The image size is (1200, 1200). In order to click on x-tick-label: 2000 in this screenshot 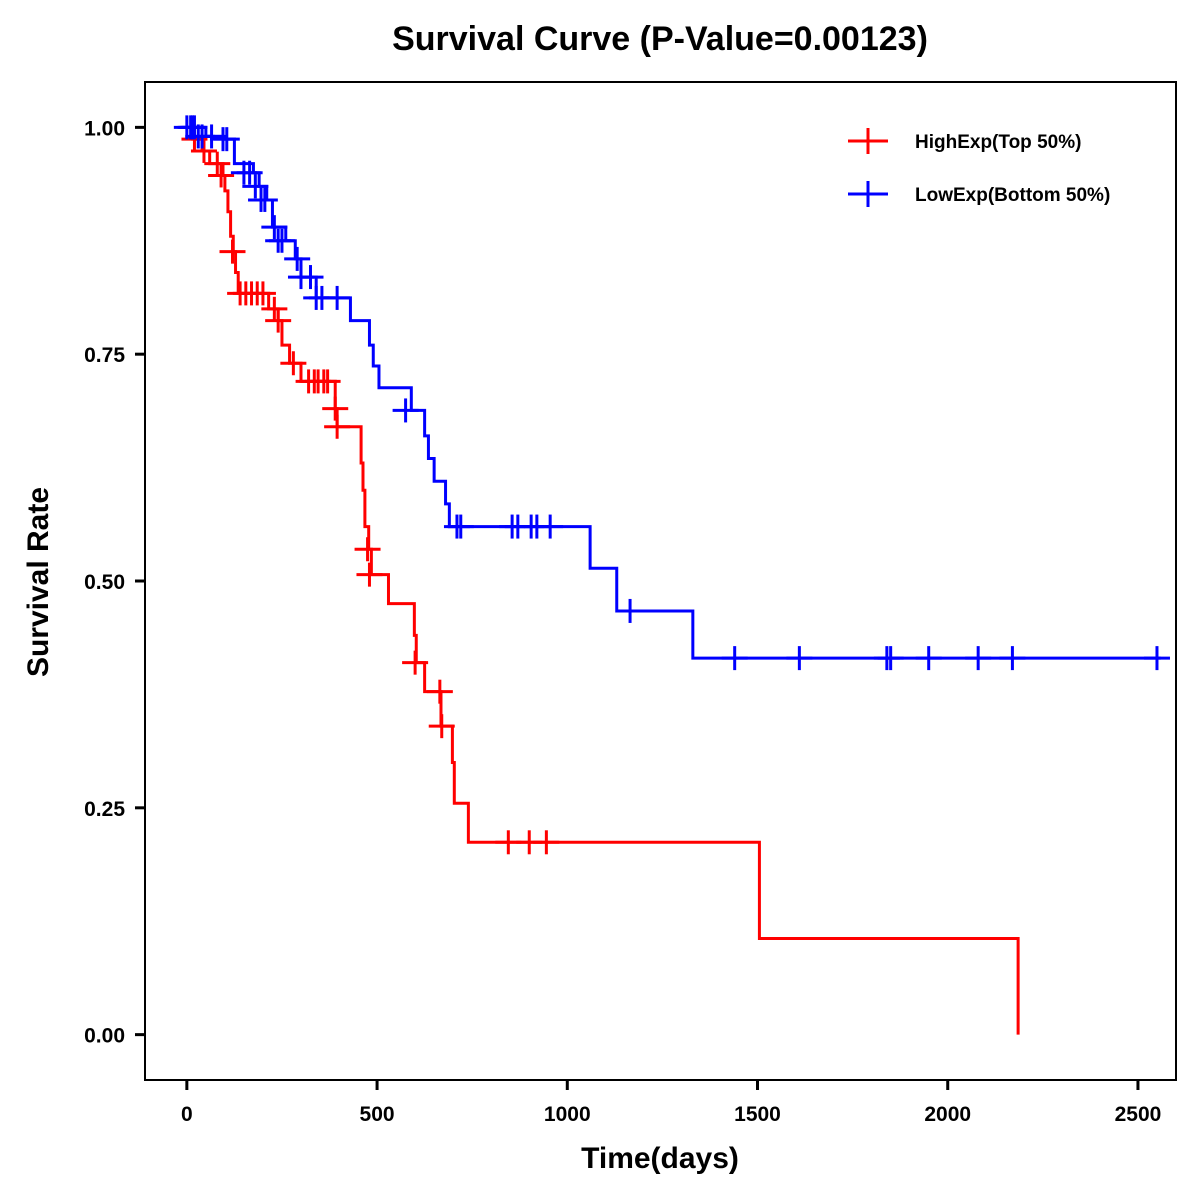, I will do `click(947, 1114)`.